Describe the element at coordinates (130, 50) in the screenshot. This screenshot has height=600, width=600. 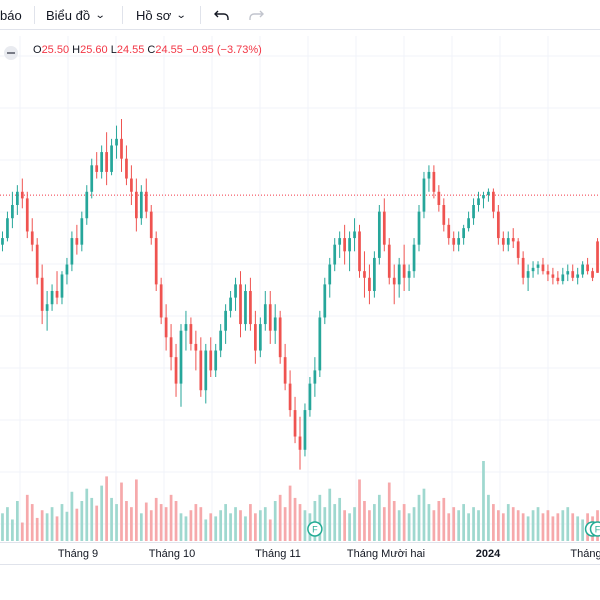
I see `low-value: 24.55` at that location.